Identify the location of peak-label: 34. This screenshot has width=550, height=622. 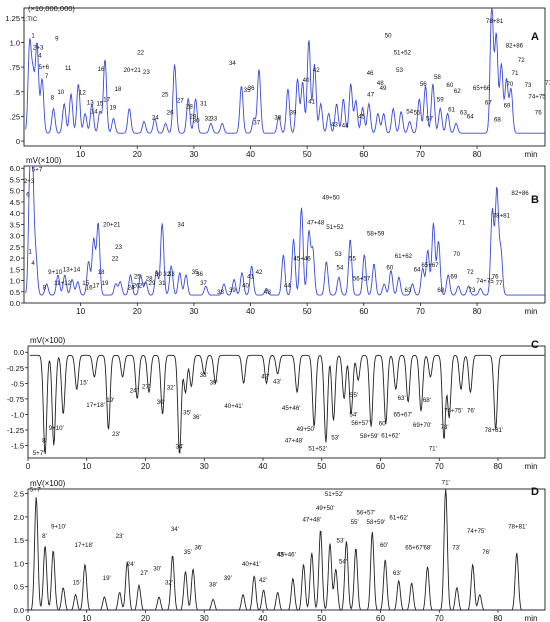
(180, 225).